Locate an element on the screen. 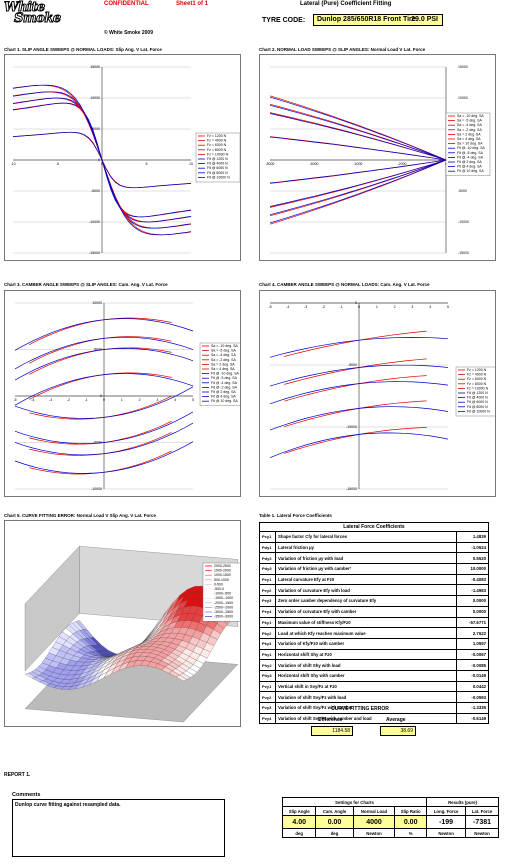 Image resolution: width=509 pixels, height=866 pixels. legend-entry: Fit @ 1200 N is located at coordinates (217, 159).